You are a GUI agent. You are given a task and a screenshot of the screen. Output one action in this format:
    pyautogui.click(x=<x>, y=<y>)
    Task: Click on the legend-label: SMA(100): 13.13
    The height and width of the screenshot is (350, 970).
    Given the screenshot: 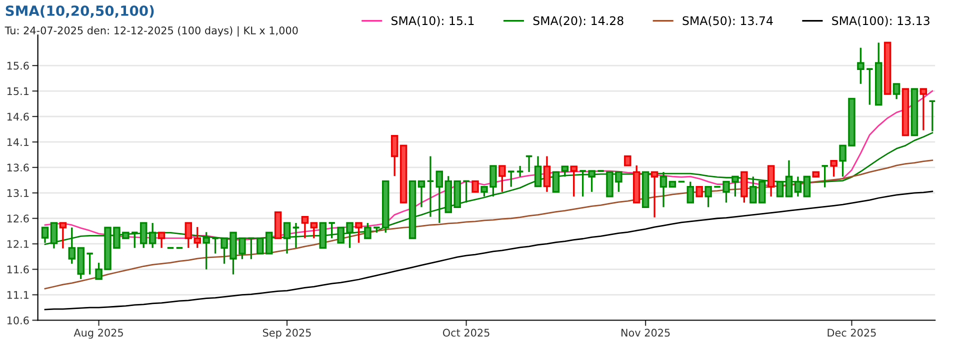 What is the action you would take?
    pyautogui.click(x=881, y=21)
    